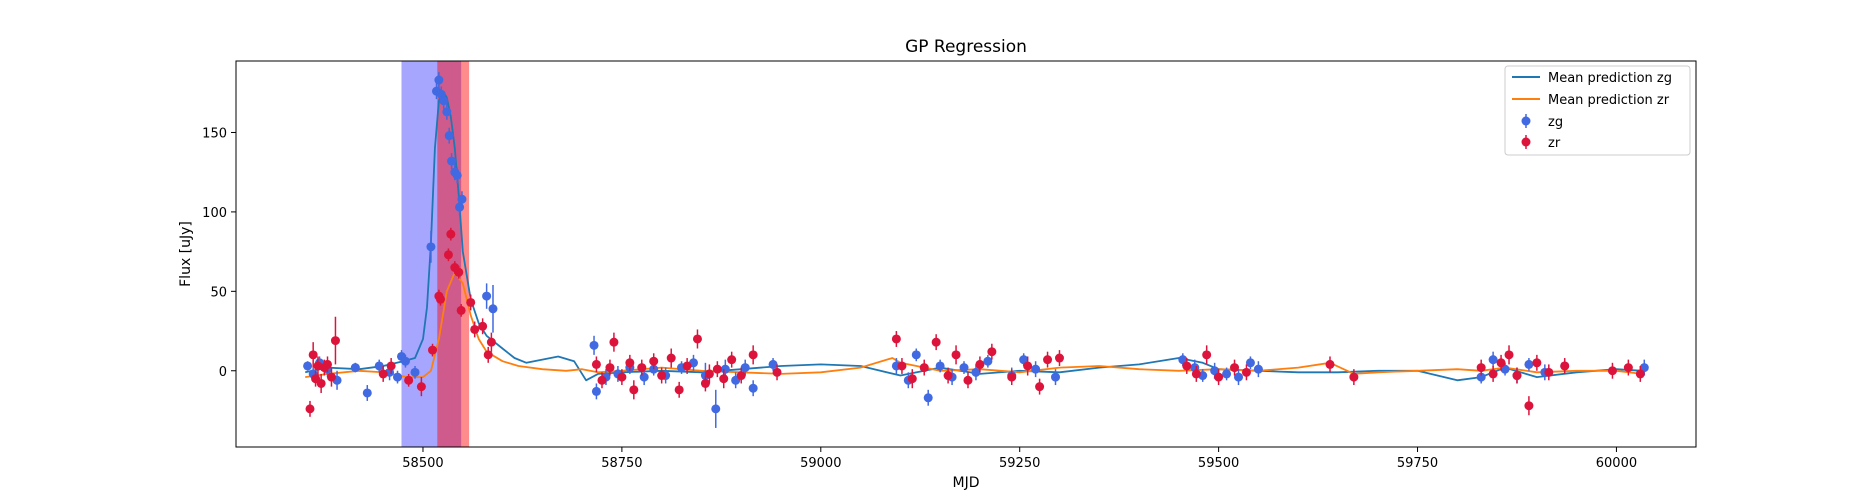 Image resolution: width=1875 pixels, height=500 pixels. Describe the element at coordinates (435, 254) in the screenshot. I see `shaded-regions` at that location.